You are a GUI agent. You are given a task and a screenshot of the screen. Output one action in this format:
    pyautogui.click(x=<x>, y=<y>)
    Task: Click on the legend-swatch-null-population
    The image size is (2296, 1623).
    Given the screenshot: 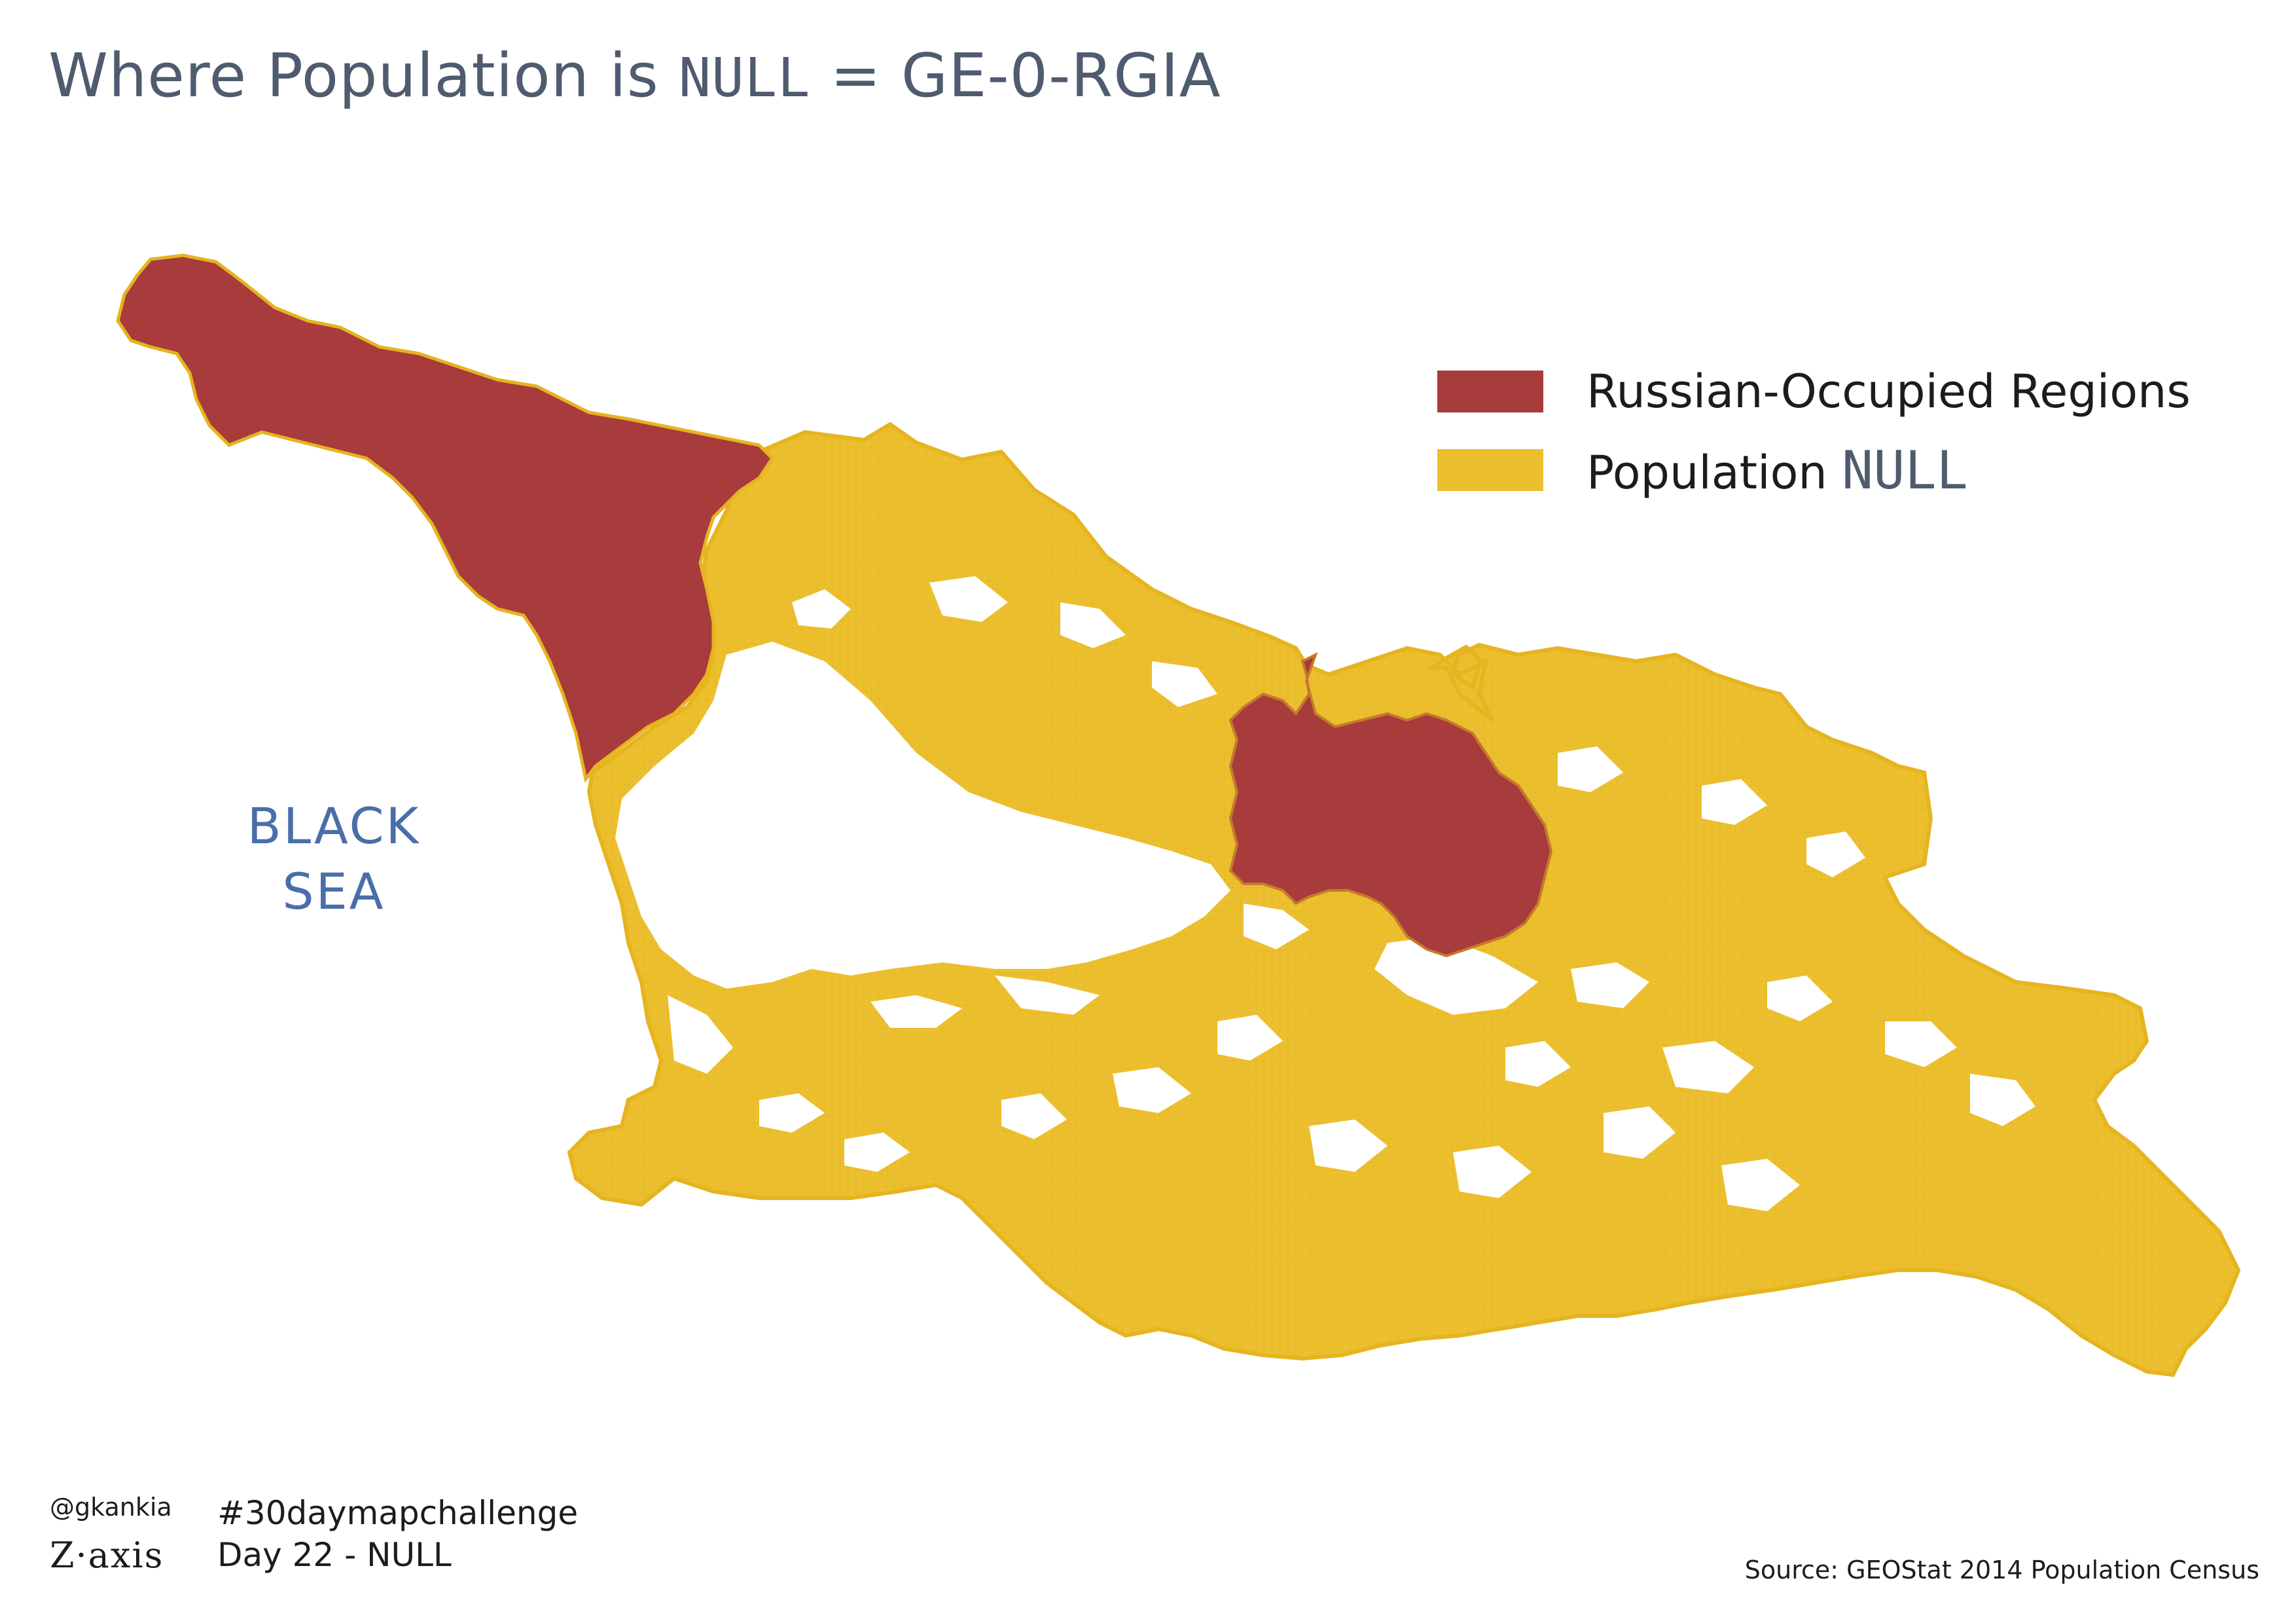 What is the action you would take?
    pyautogui.click(x=1490, y=470)
    